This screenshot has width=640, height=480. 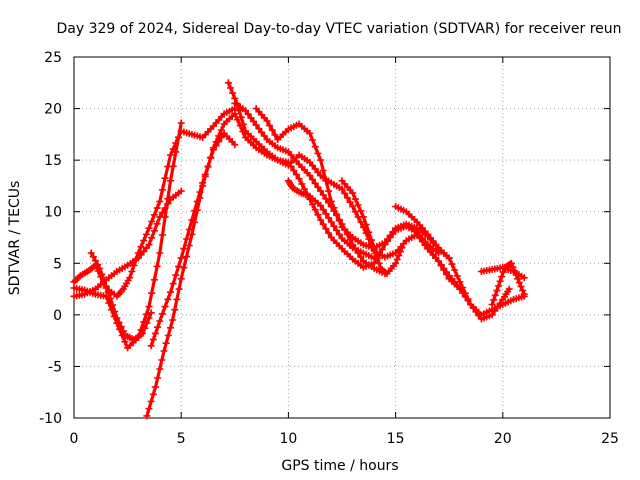 What do you see at coordinates (53, 58) in the screenshot?
I see `y-tick-label: 25` at bounding box center [53, 58].